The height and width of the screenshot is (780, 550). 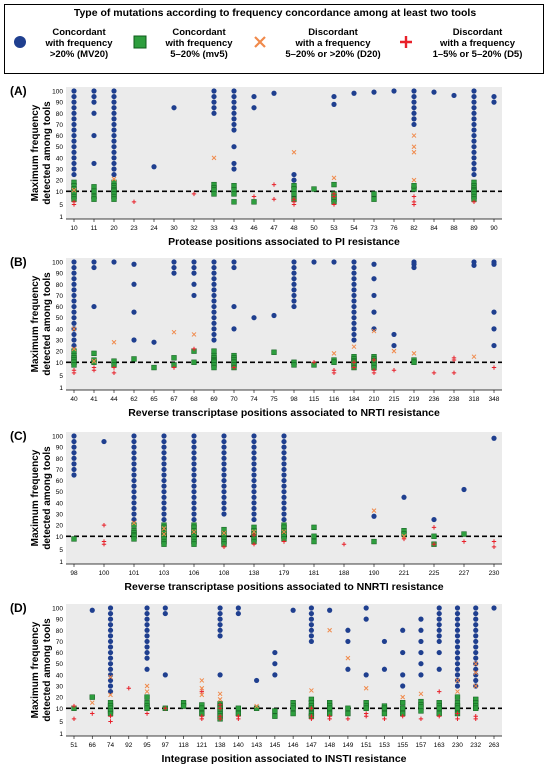 I want to click on x-tick-label: 23, so click(x=134, y=228).